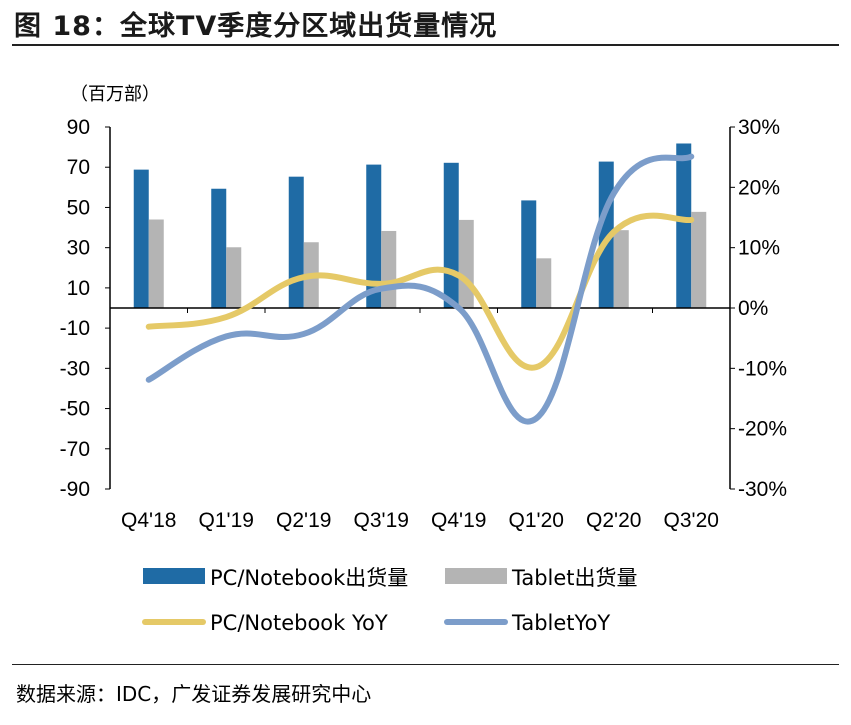 This screenshot has width=851, height=725. I want to click on x-tick-label: Q4'18, so click(148, 520).